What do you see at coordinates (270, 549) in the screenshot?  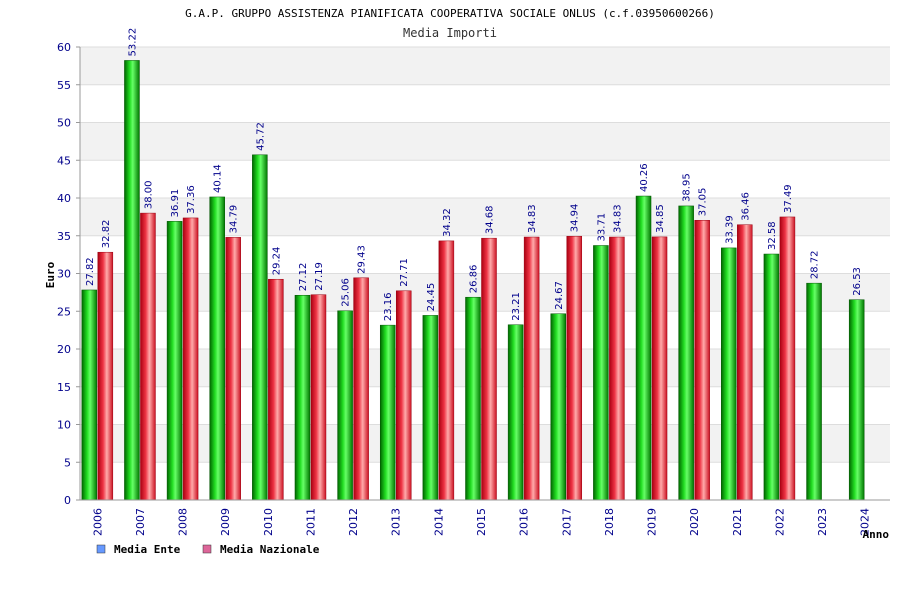 I see `legend-label-media-nazionale: Media Nazionale` at bounding box center [270, 549].